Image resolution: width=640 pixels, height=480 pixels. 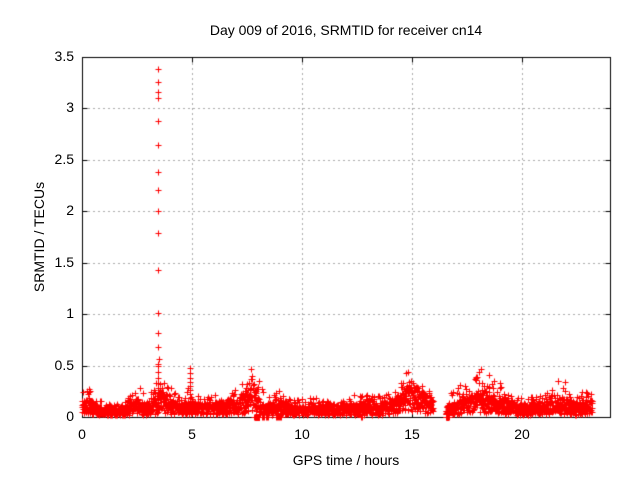 What do you see at coordinates (412, 434) in the screenshot?
I see `x-tick-label: 15` at bounding box center [412, 434].